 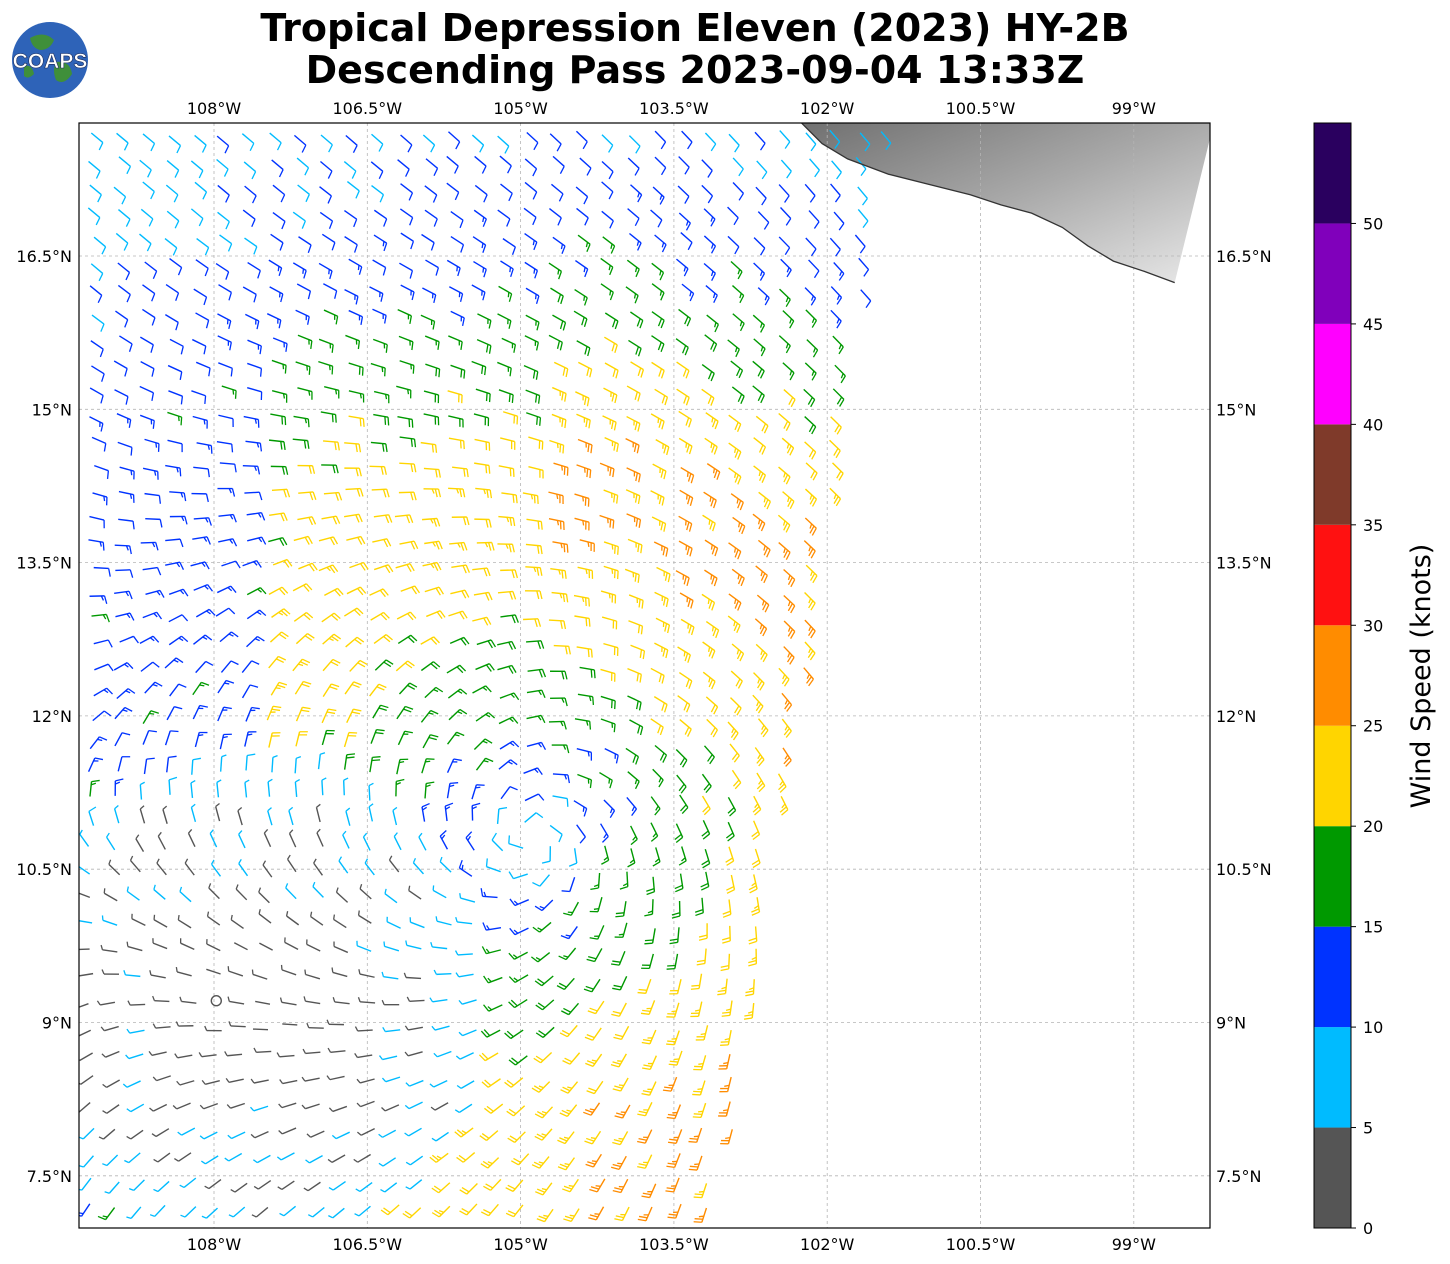 I want to click on land-terrain, so click(x=1005, y=203).